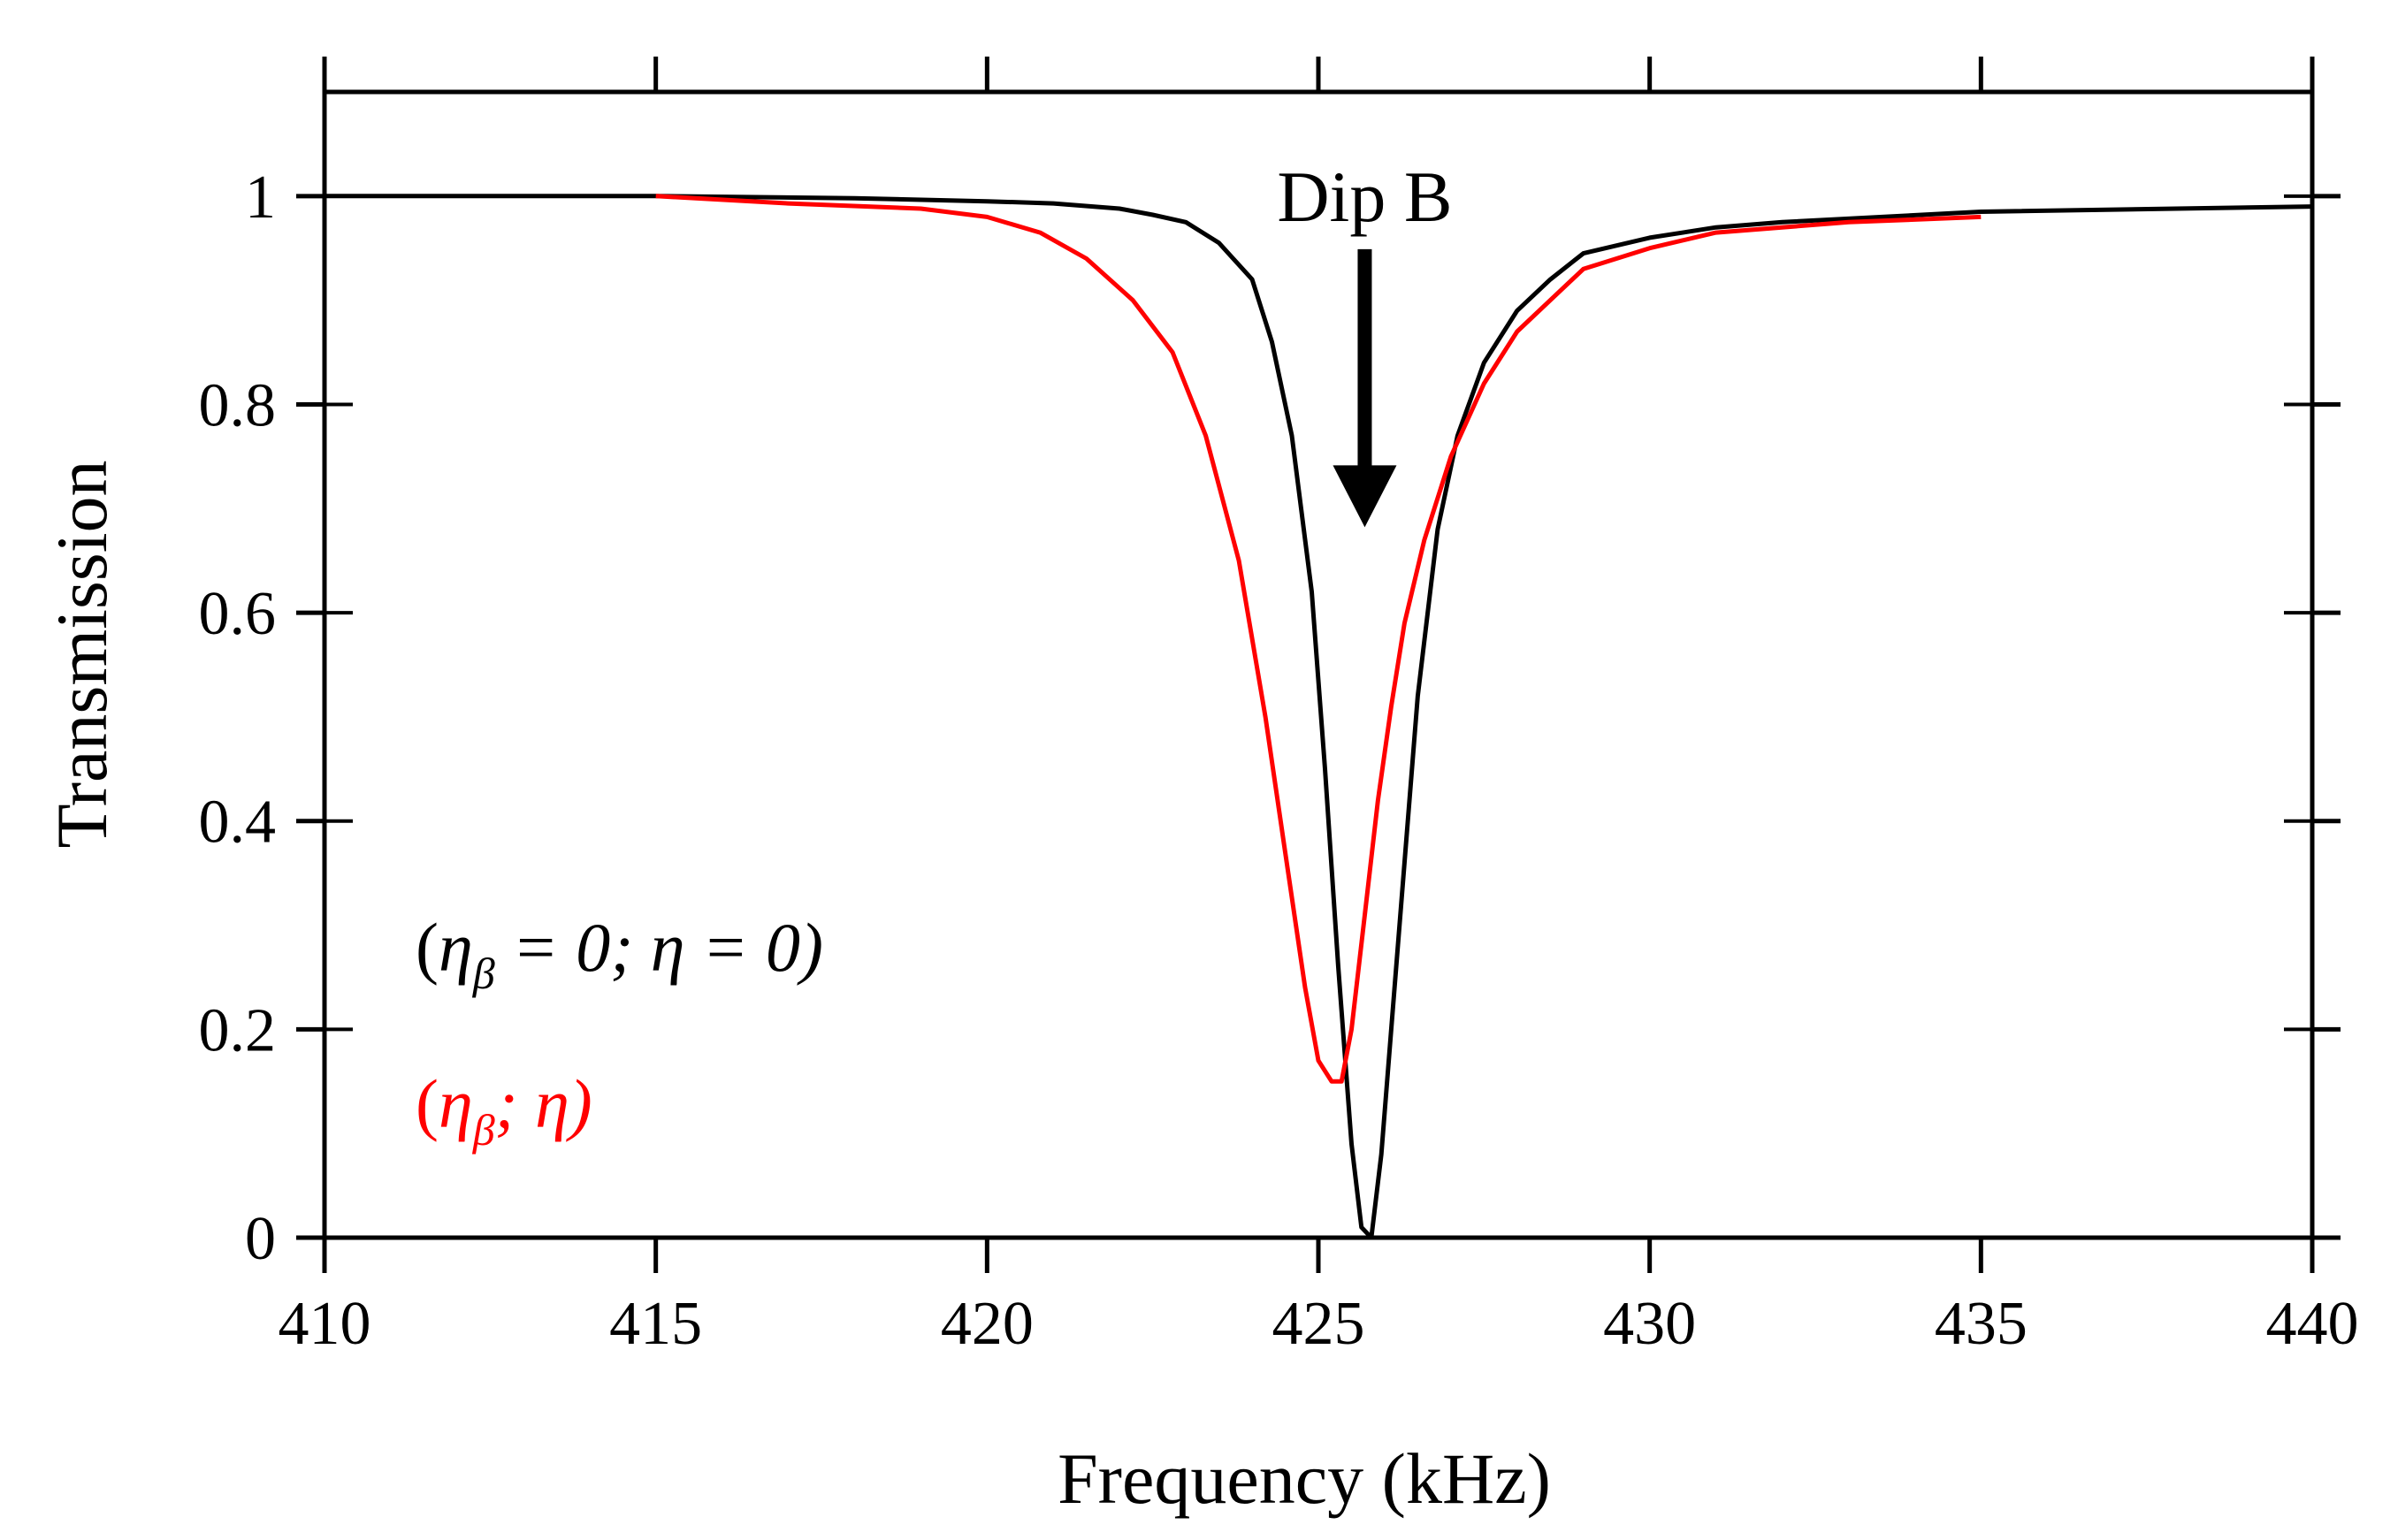 The height and width of the screenshot is (1540, 2398). Describe the element at coordinates (238, 1030) in the screenshot. I see `y-tick-label: 0.2` at that location.